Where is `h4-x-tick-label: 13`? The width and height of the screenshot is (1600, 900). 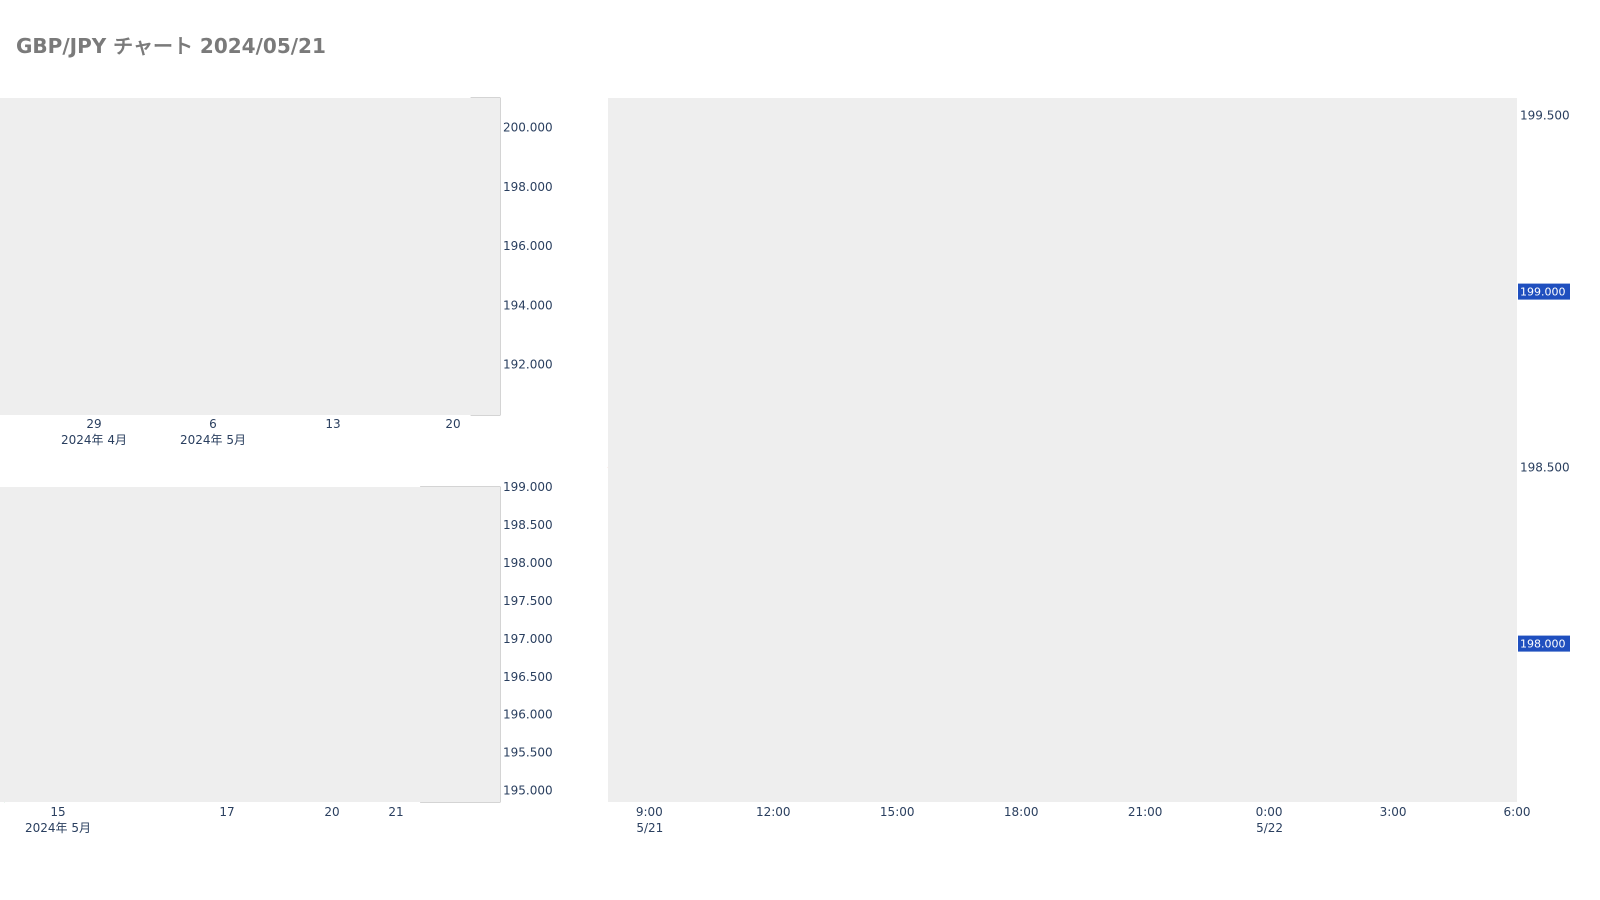 h4-x-tick-label: 13 is located at coordinates (332, 424).